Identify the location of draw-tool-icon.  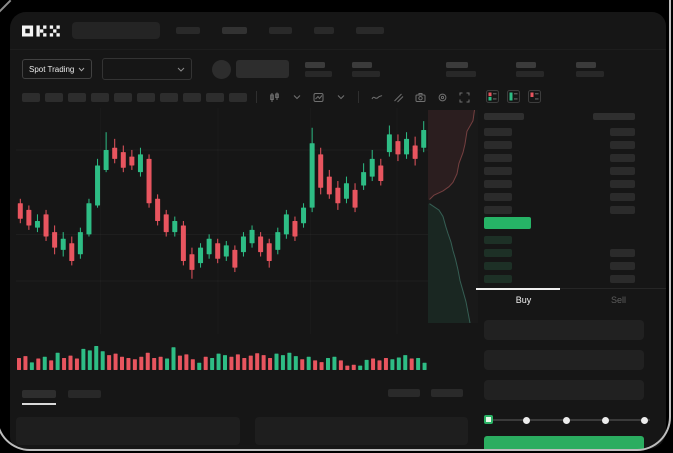
(398, 97).